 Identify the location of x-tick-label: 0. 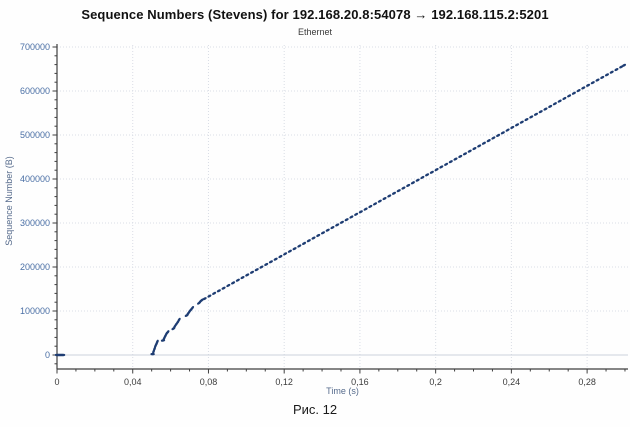
(56, 382).